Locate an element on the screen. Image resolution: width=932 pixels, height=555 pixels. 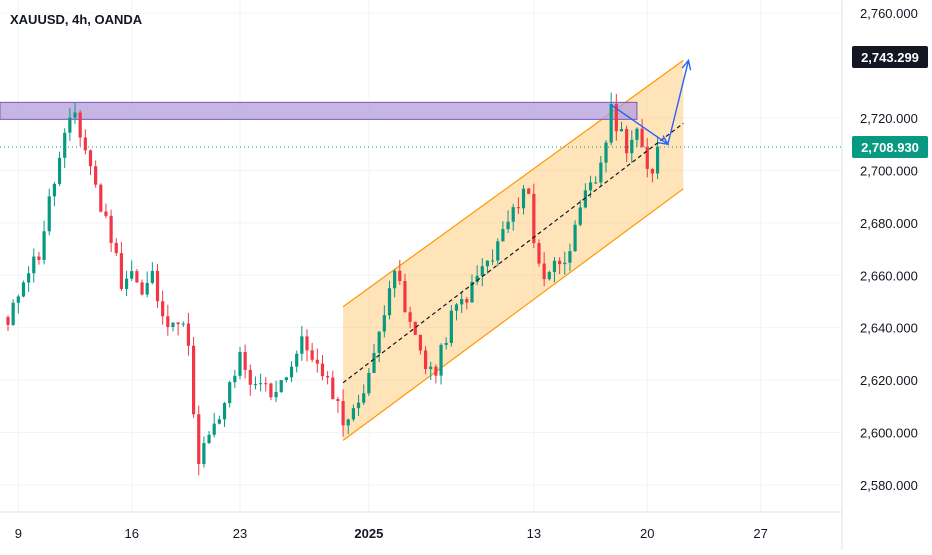
x-tick-label: 23 is located at coordinates (240, 533).